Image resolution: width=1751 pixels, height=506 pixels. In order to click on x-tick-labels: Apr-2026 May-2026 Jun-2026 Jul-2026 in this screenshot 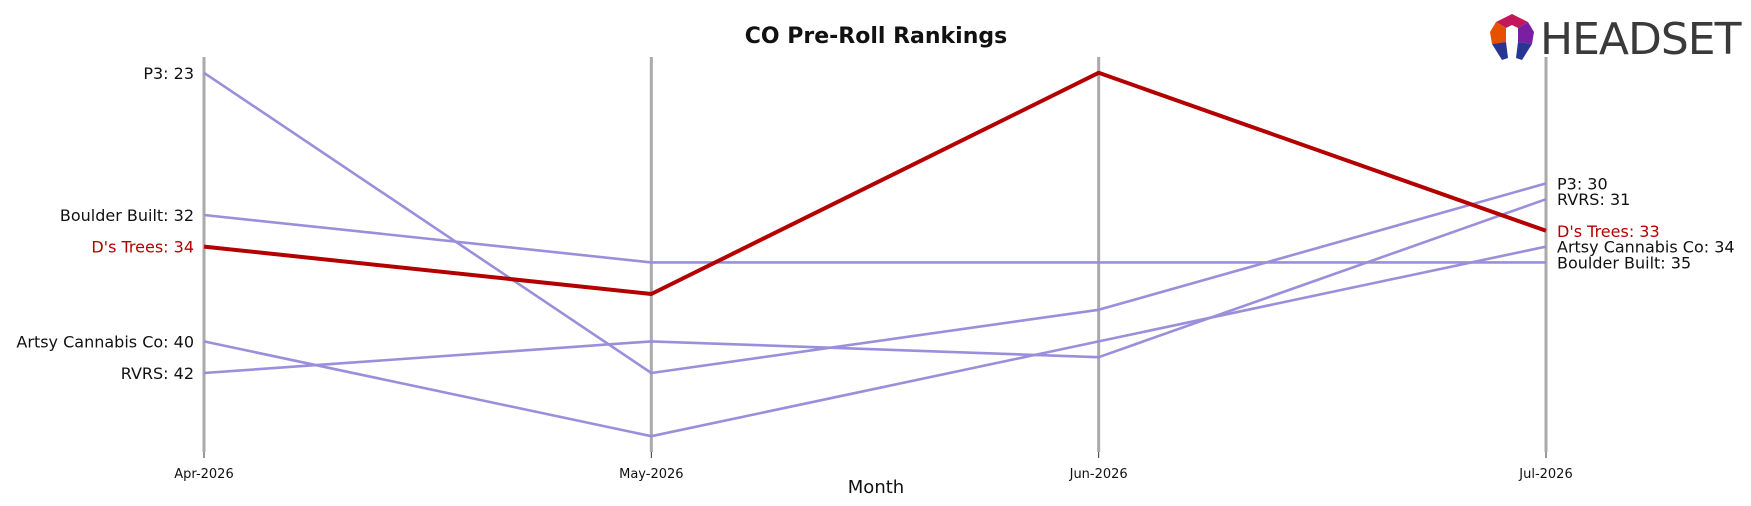, I will do `click(873, 474)`.